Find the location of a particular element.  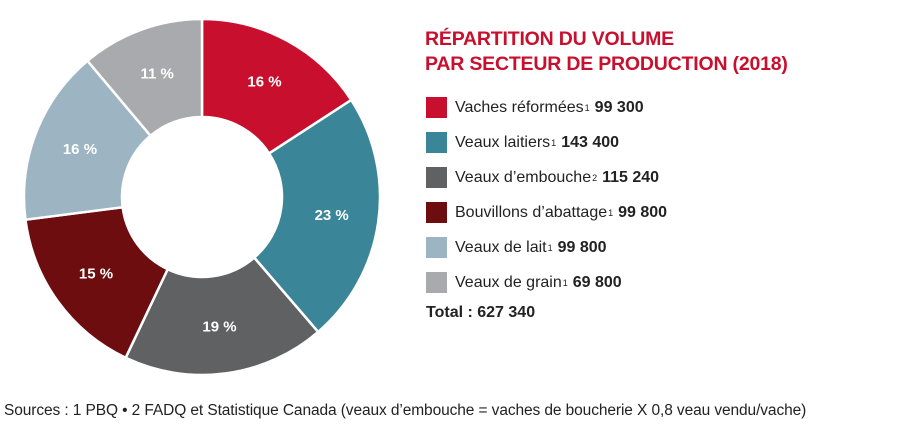

total-label: Total : 627 340 is located at coordinates (481, 312).